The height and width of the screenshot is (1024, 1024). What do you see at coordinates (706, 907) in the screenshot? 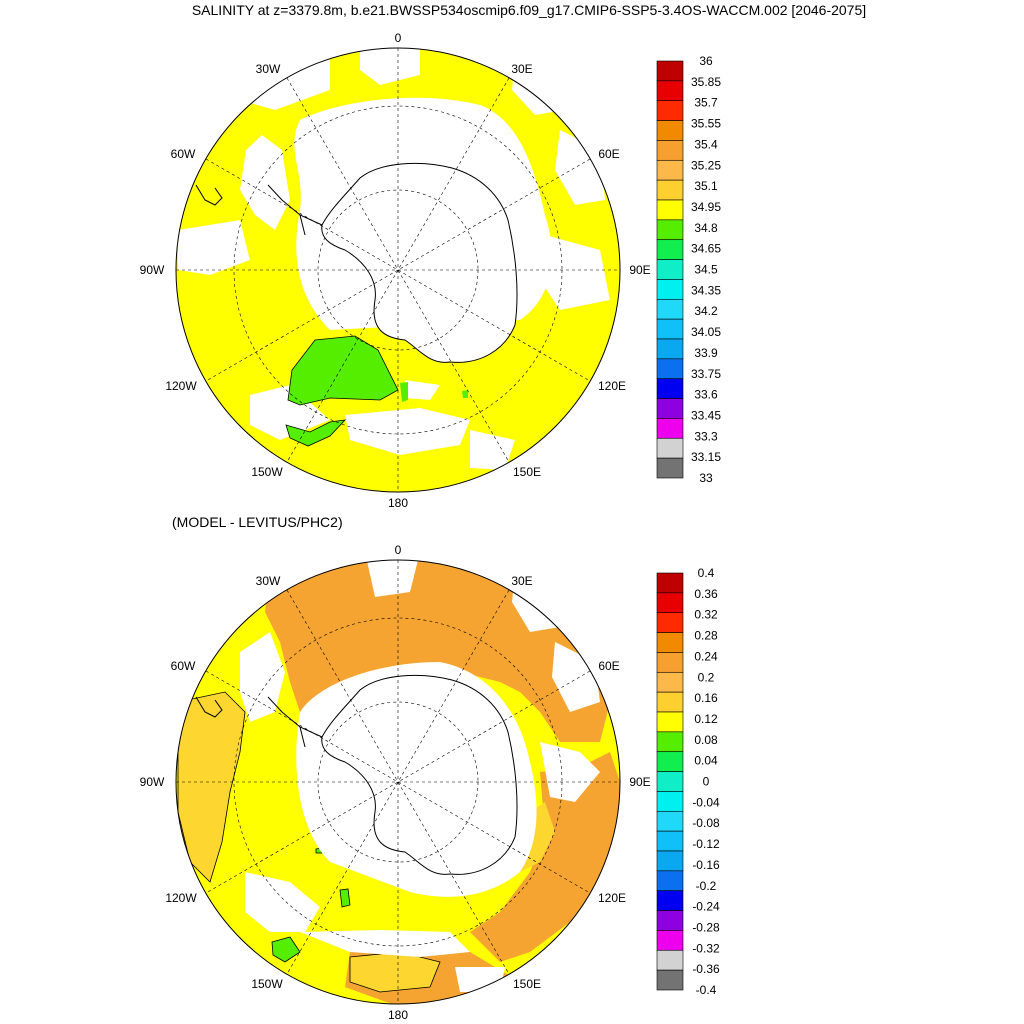
I see `colorbar-tick-label: -0.24` at bounding box center [706, 907].